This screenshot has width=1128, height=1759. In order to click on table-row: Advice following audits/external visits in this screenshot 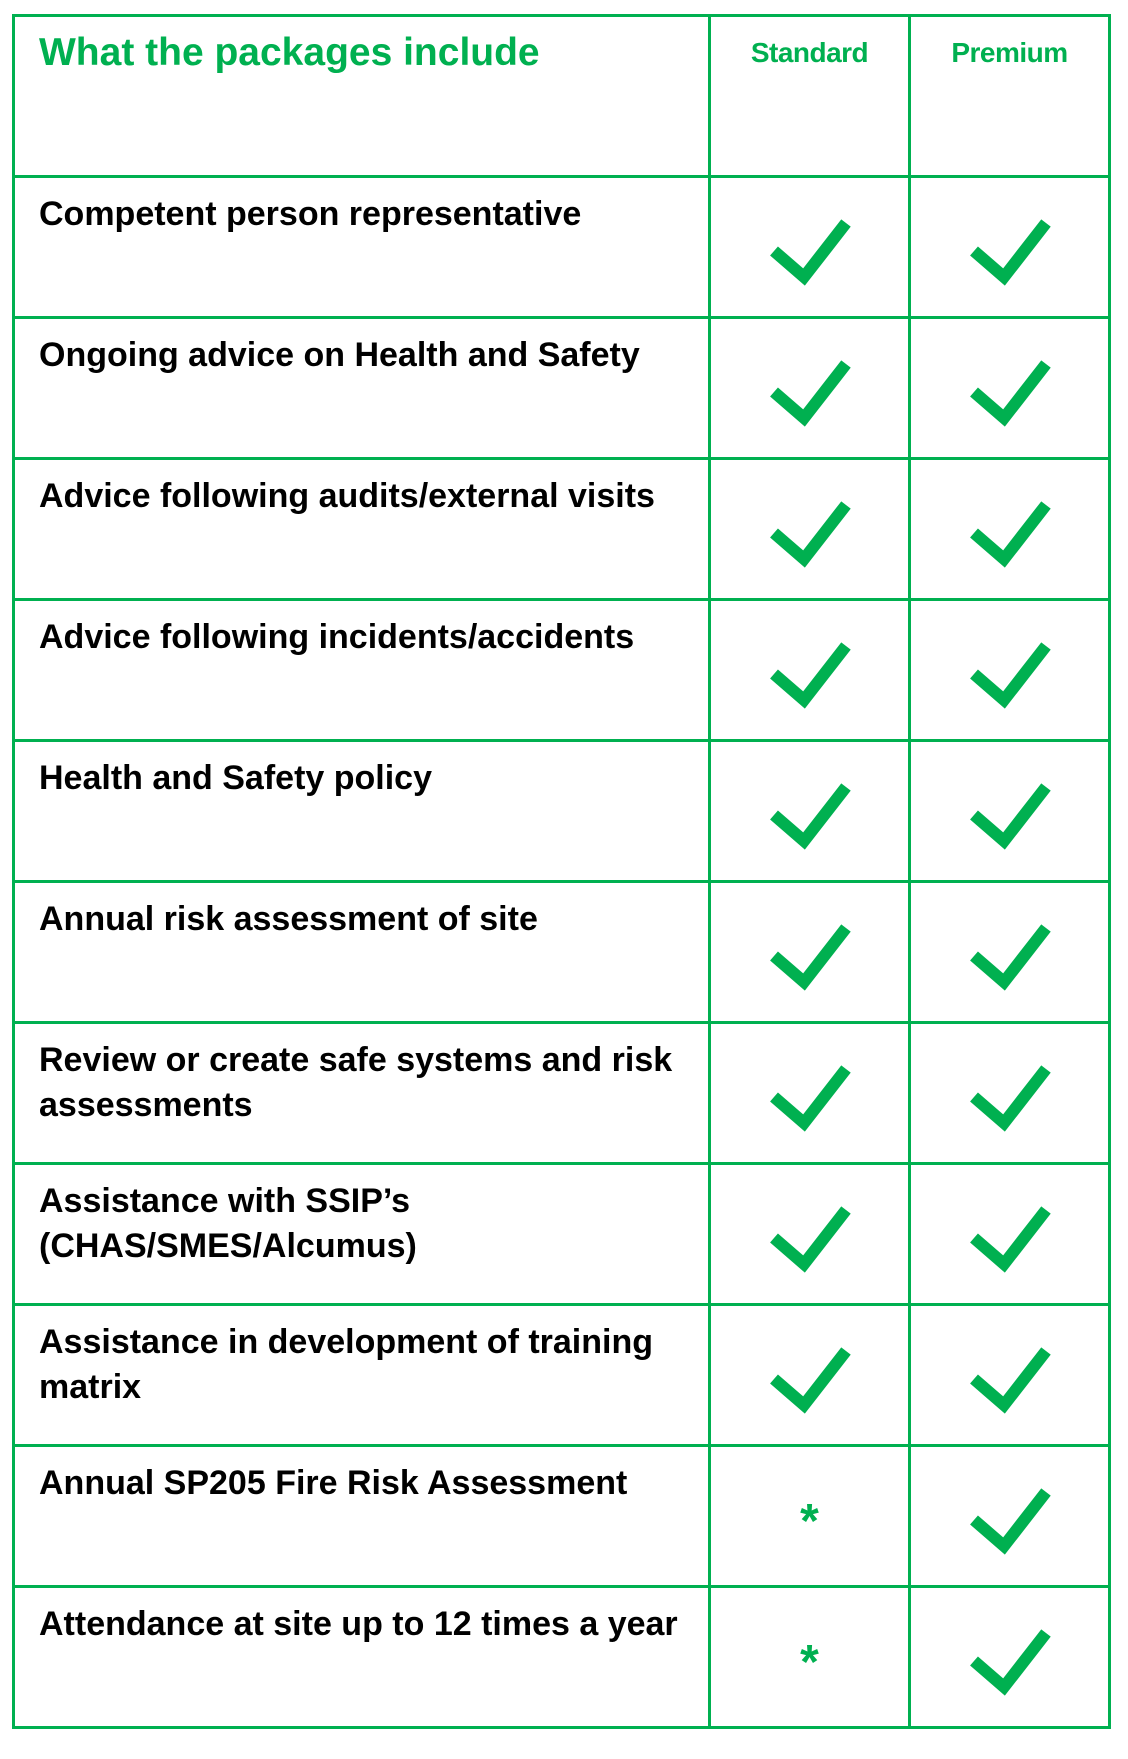, I will do `click(561, 529)`.